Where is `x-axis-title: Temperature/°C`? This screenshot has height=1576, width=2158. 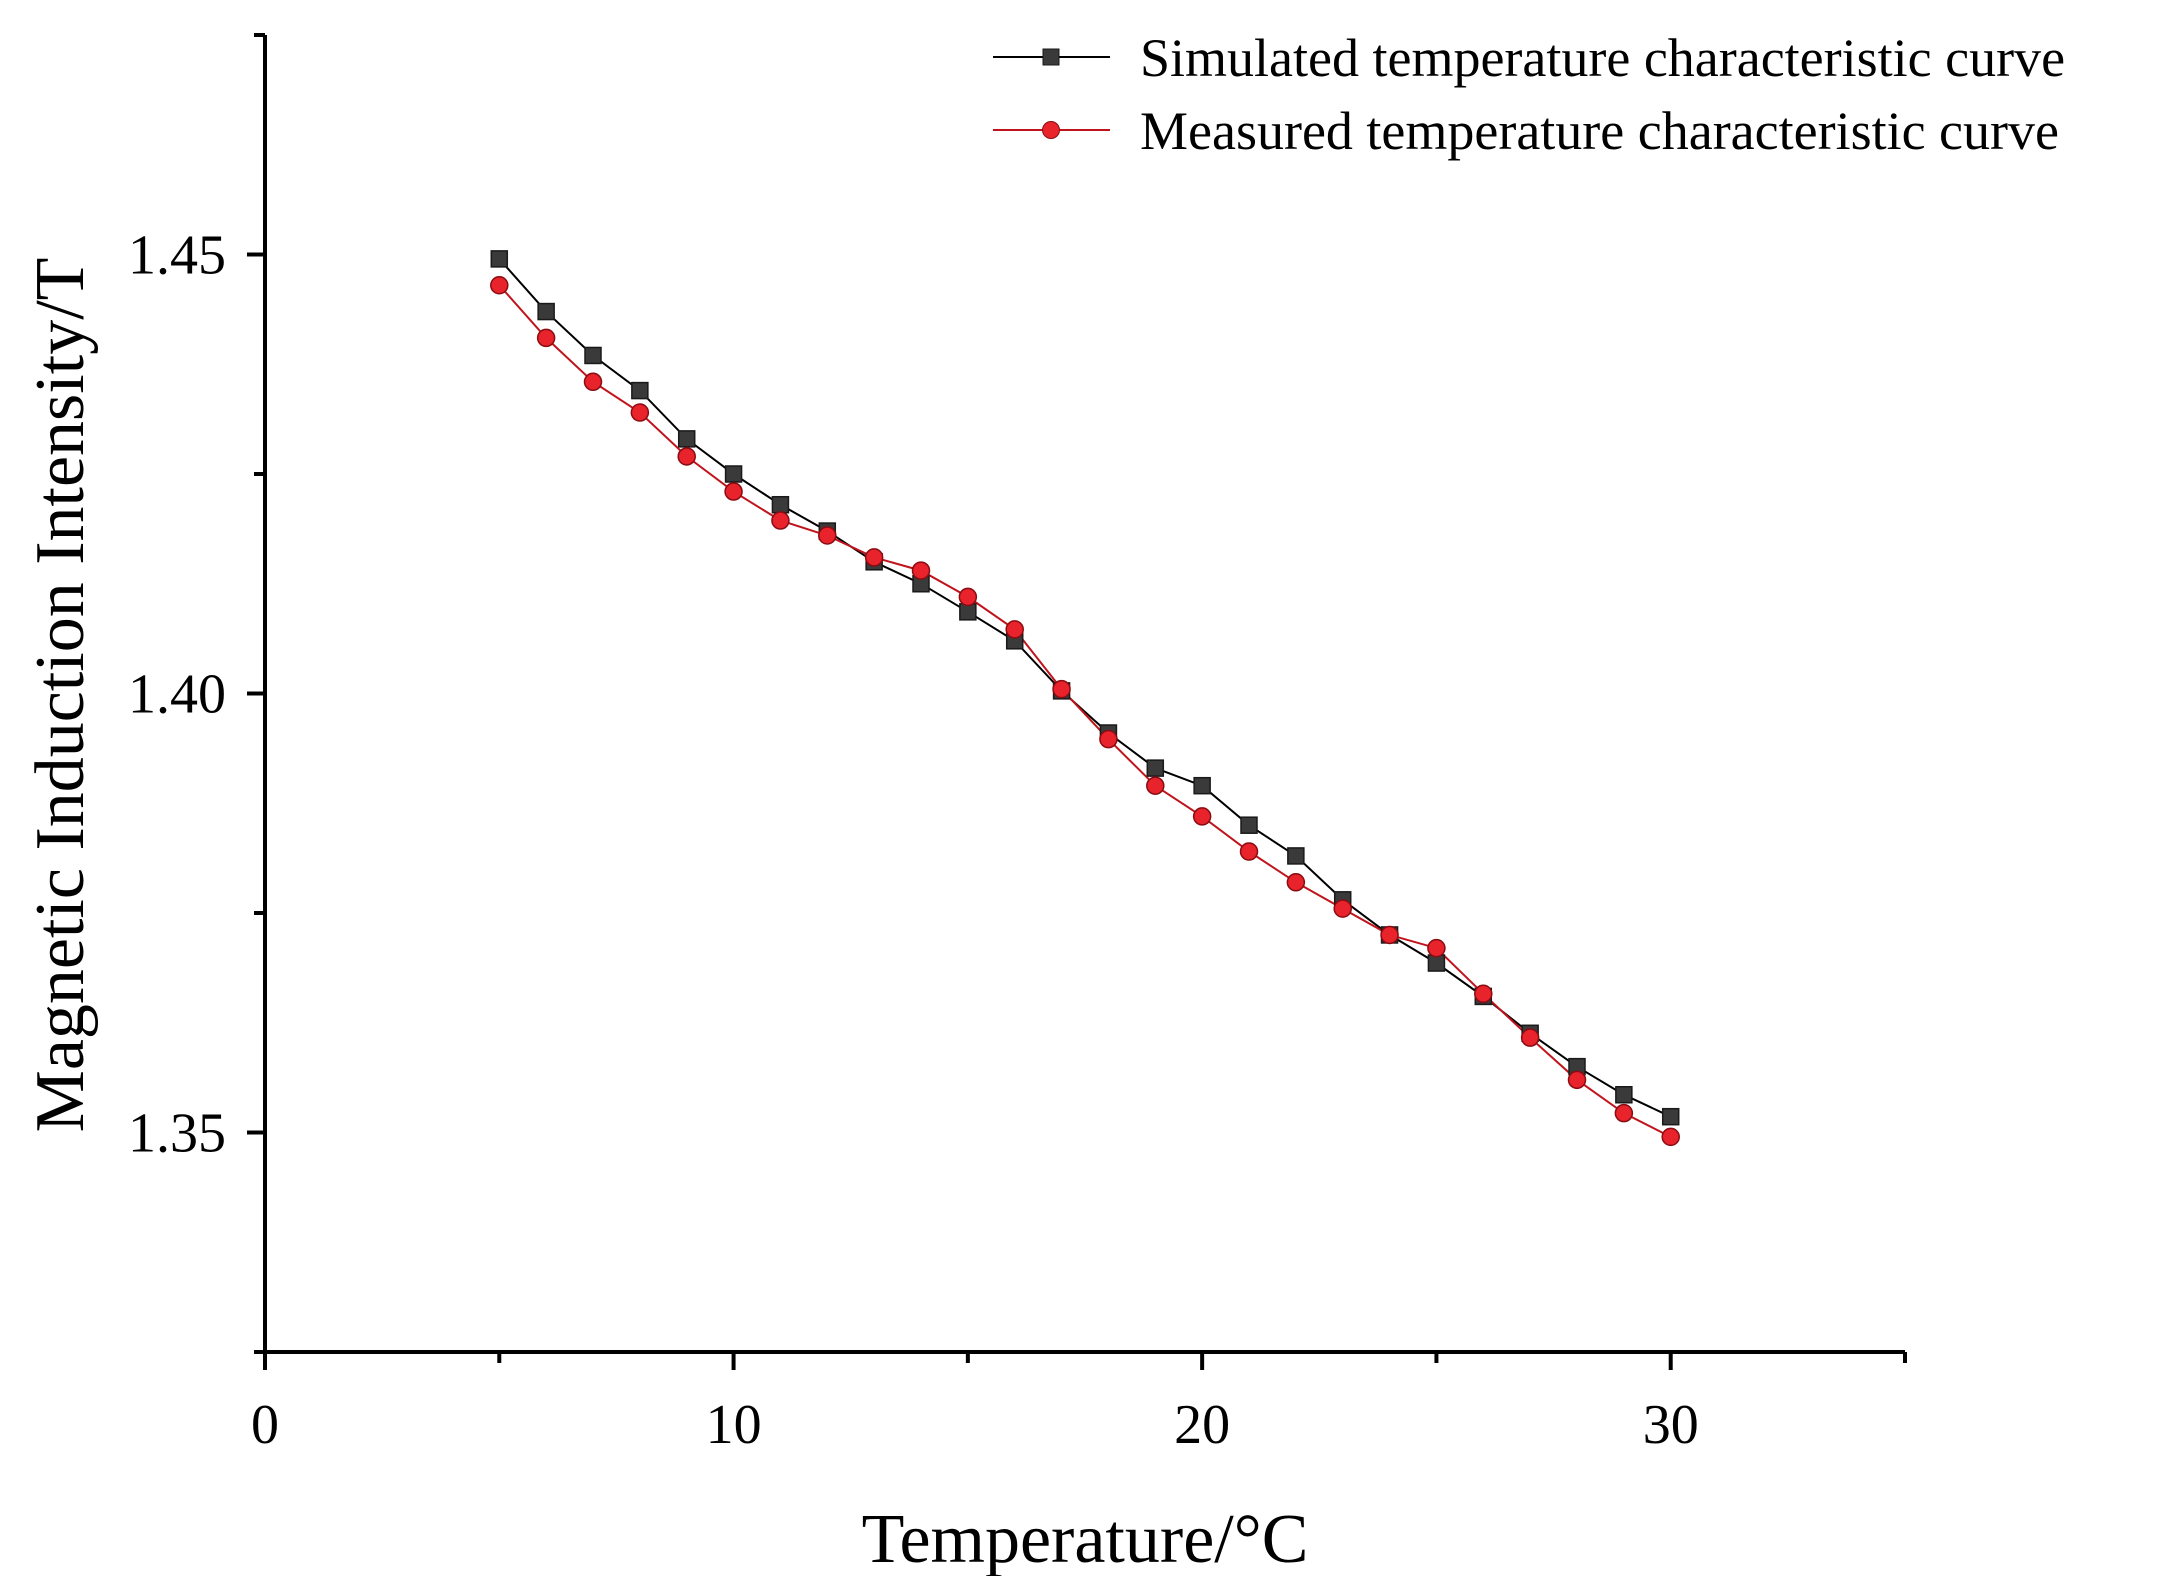 x-axis-title: Temperature/°C is located at coordinates (1085, 1538).